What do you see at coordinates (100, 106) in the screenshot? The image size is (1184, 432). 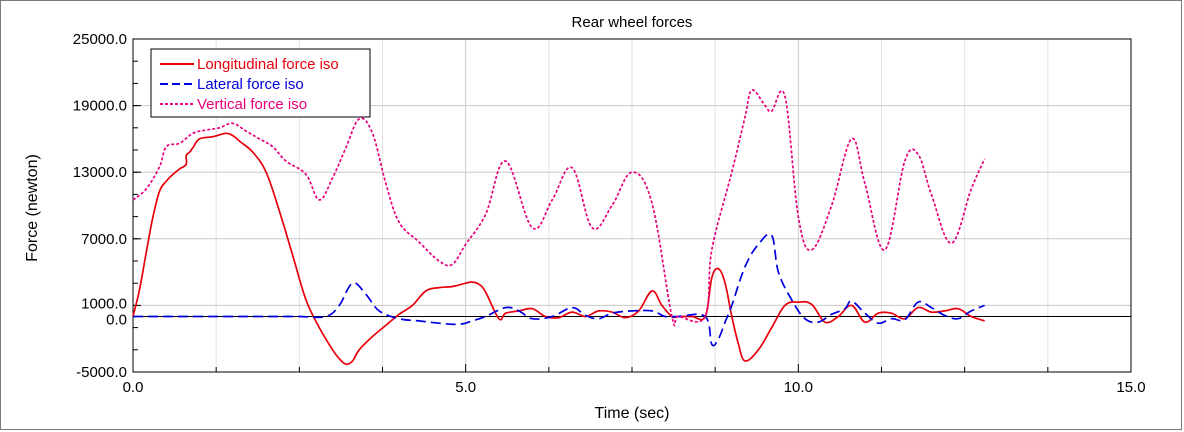 I see `y-tick-label: 19000.0` at bounding box center [100, 106].